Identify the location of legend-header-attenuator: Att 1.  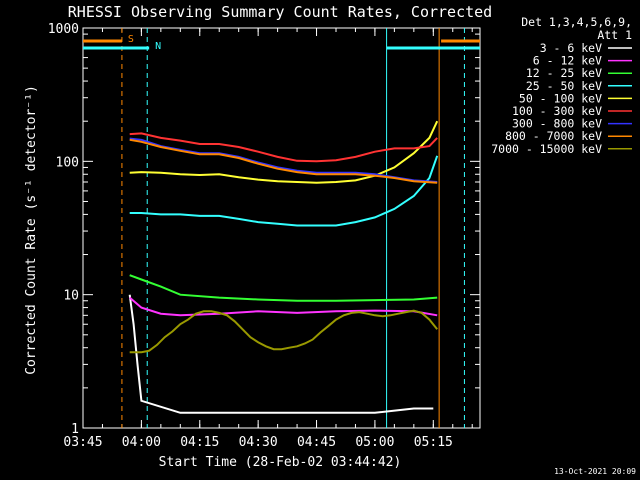
(614, 35).